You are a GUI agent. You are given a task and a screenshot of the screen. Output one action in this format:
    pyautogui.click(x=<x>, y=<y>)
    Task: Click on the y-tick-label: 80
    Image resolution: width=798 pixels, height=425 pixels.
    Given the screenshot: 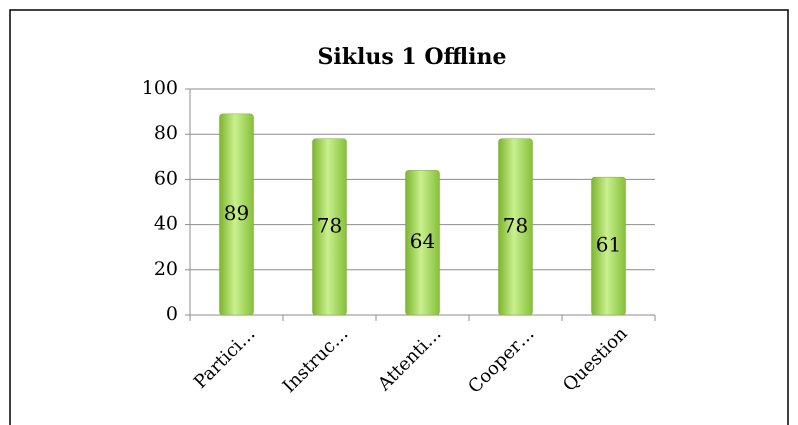 What is the action you would take?
    pyautogui.click(x=166, y=133)
    